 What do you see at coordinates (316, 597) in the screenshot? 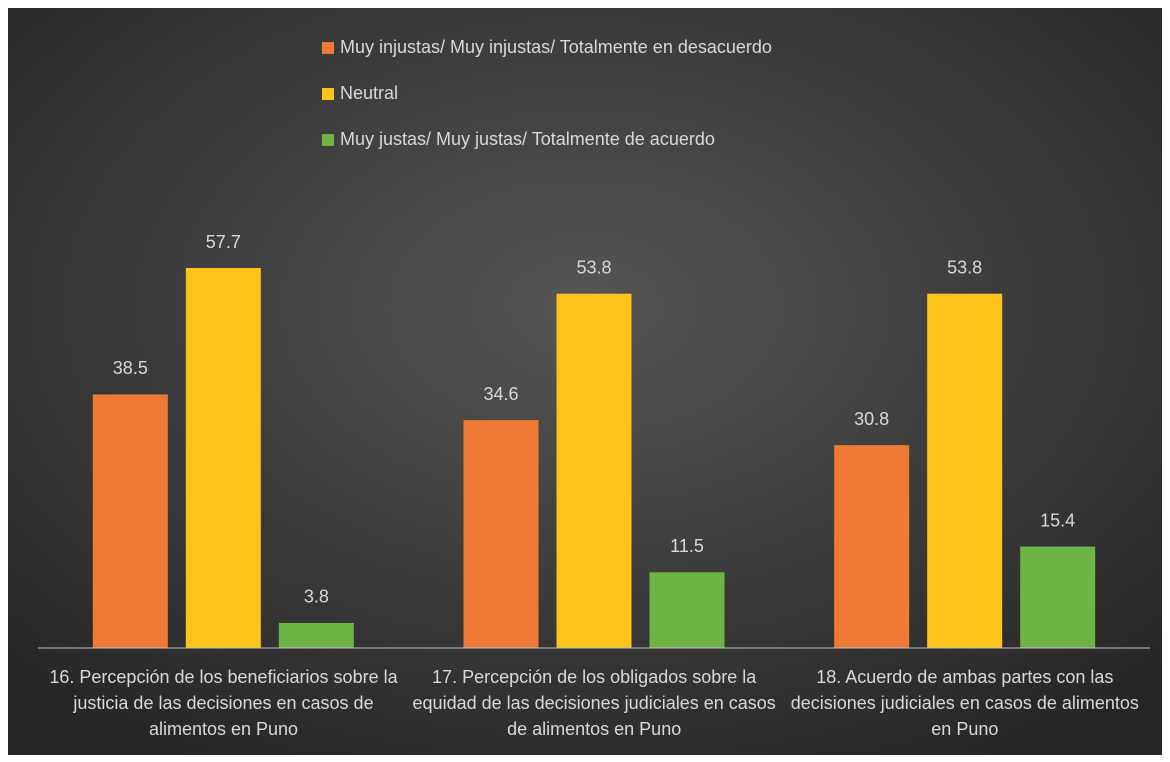
I see `data-label: 3.8` at bounding box center [316, 597].